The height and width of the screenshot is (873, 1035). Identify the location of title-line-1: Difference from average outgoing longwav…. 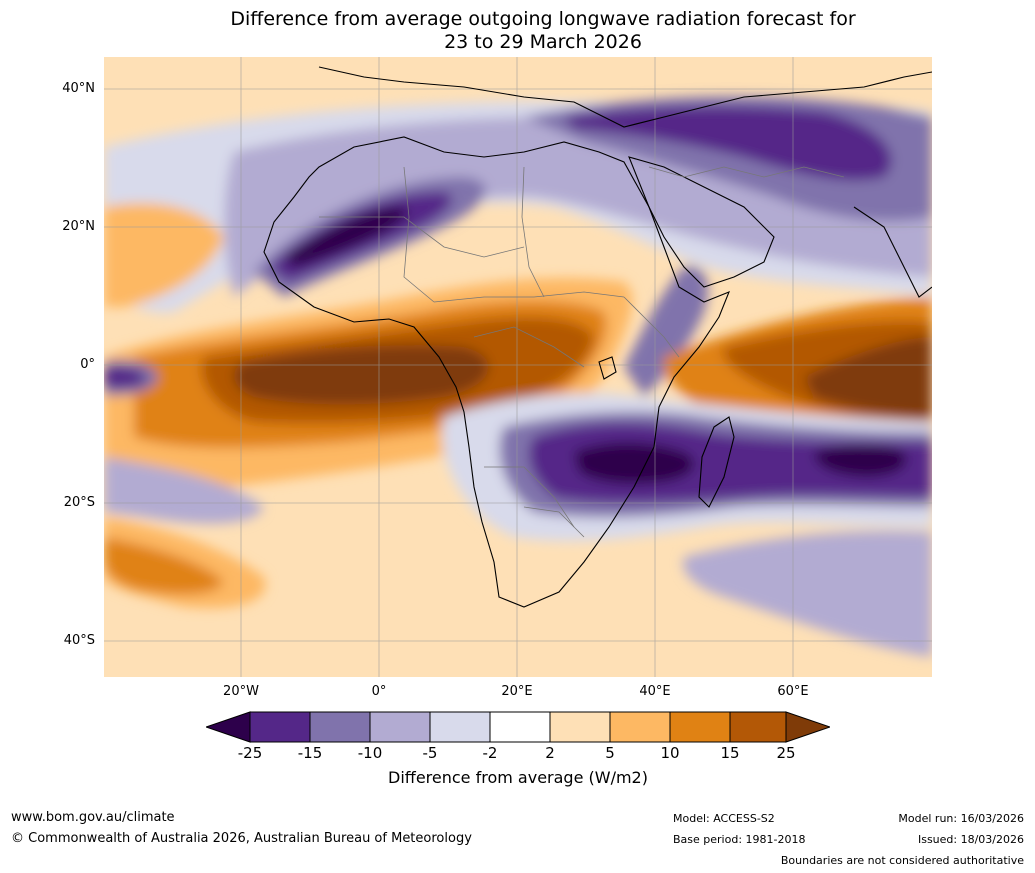
(543, 19).